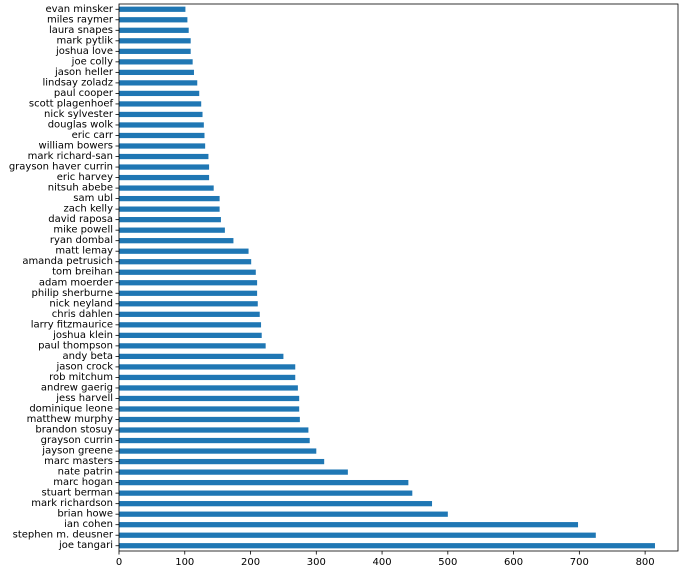  What do you see at coordinates (184, 251) in the screenshot?
I see `bar-matt-lemay` at bounding box center [184, 251].